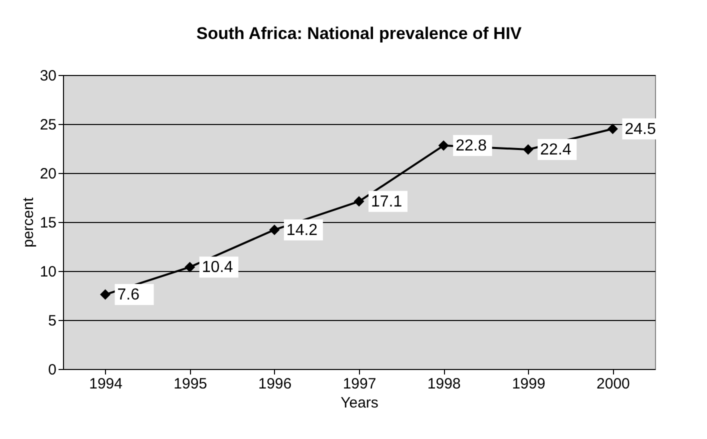 This screenshot has width=707, height=439. Describe the element at coordinates (128, 295) in the screenshot. I see `data-label: 7.6` at that location.